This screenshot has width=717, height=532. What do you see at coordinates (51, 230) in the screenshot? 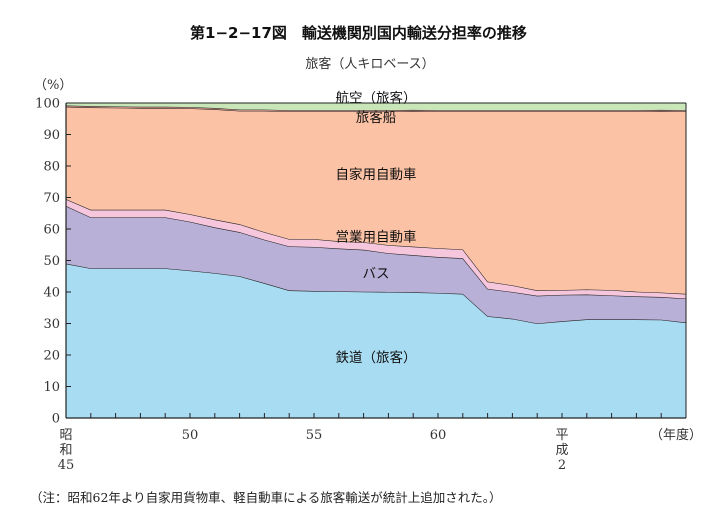
I see `y-tick-label: 60` at bounding box center [51, 230].